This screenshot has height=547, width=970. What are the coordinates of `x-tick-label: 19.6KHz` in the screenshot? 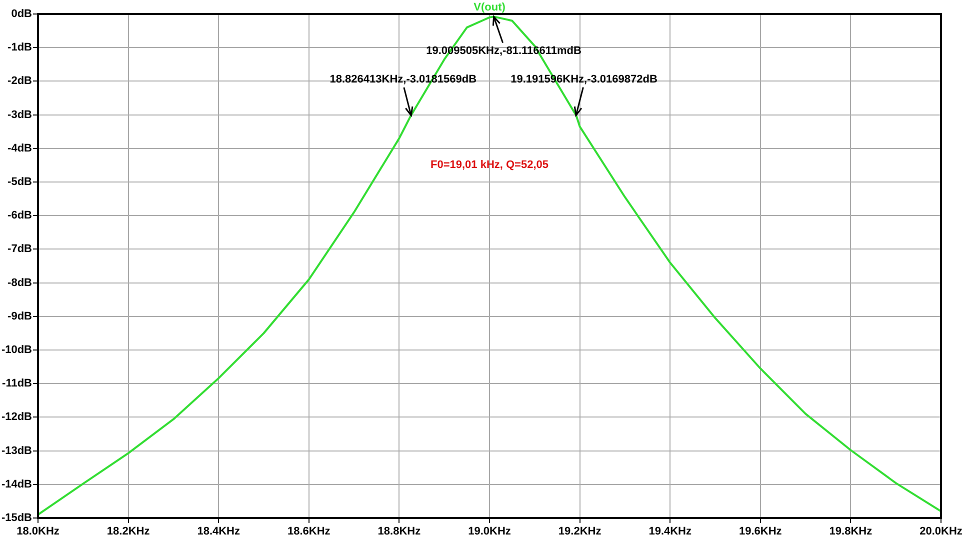 It's located at (760, 532).